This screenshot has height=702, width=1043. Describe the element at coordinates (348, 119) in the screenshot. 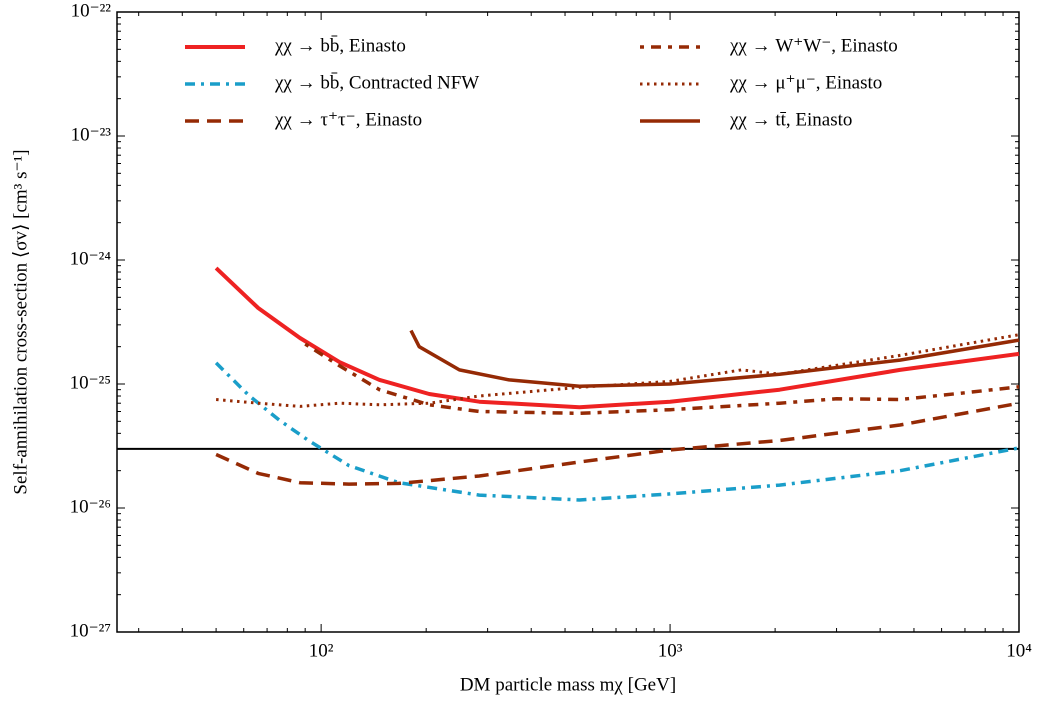

I see `legend-label: χχ → τ⁺τ⁻, Einasto` at that location.